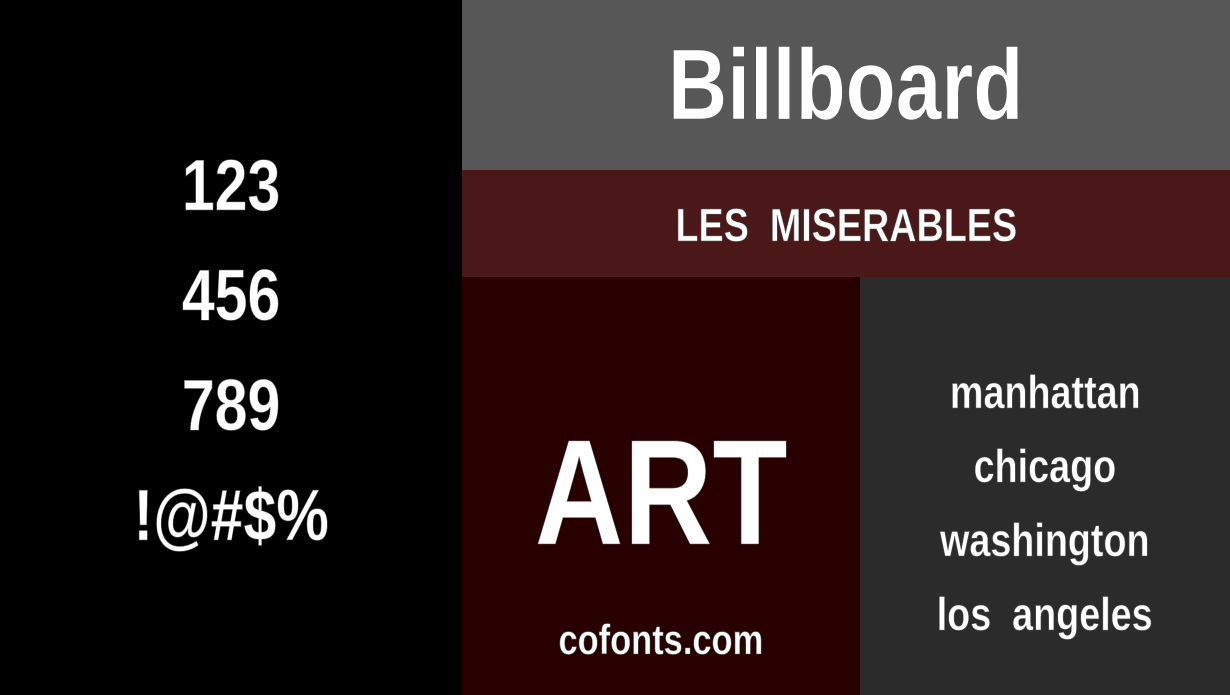 This screenshot has height=695, width=1230. Describe the element at coordinates (661, 639) in the screenshot. I see `site-name: cofonts.com` at that location.